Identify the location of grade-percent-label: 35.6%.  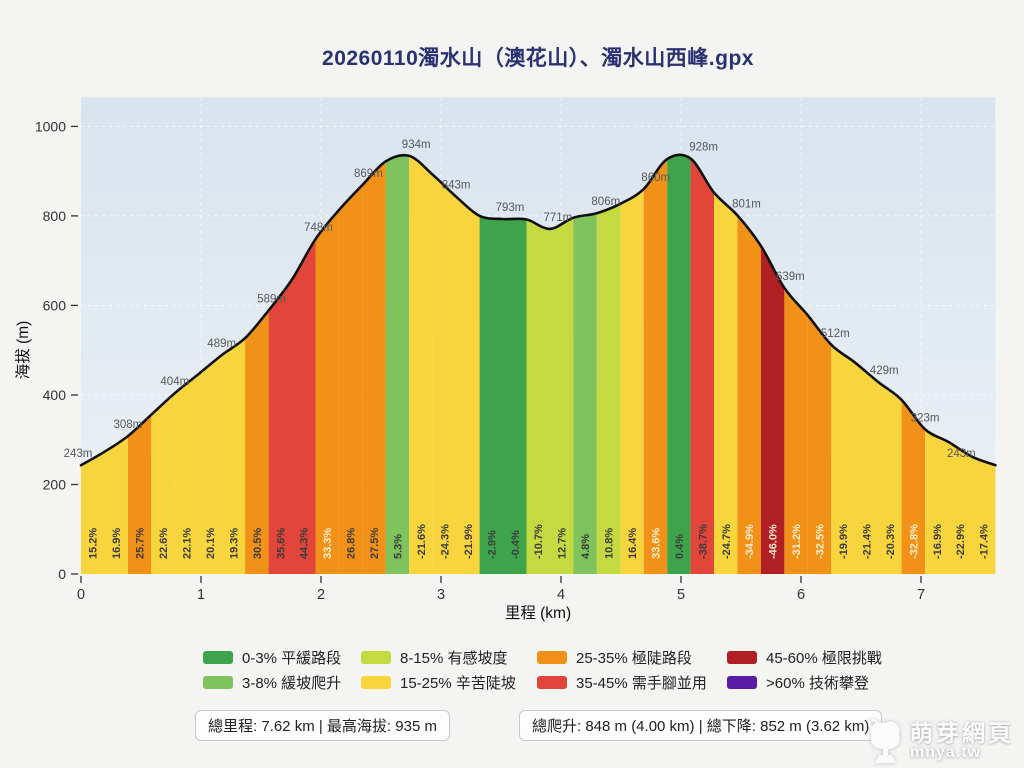
(281, 543).